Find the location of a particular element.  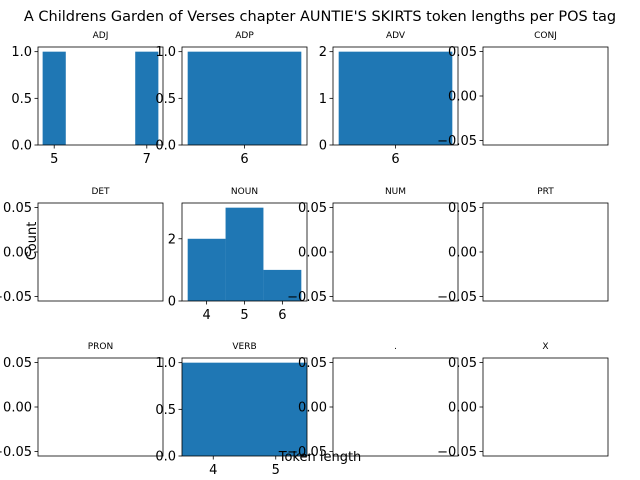

panel-det: DET −0.05 0.00 0.05 is located at coordinates (82, 246).